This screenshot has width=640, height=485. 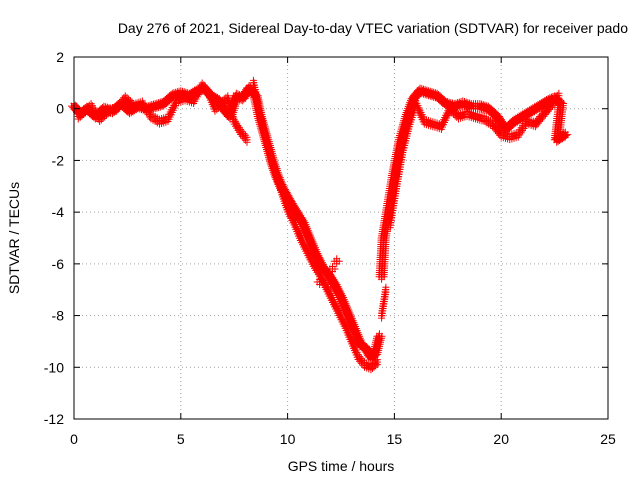 I want to click on data-point-1904, so click(x=429, y=94).